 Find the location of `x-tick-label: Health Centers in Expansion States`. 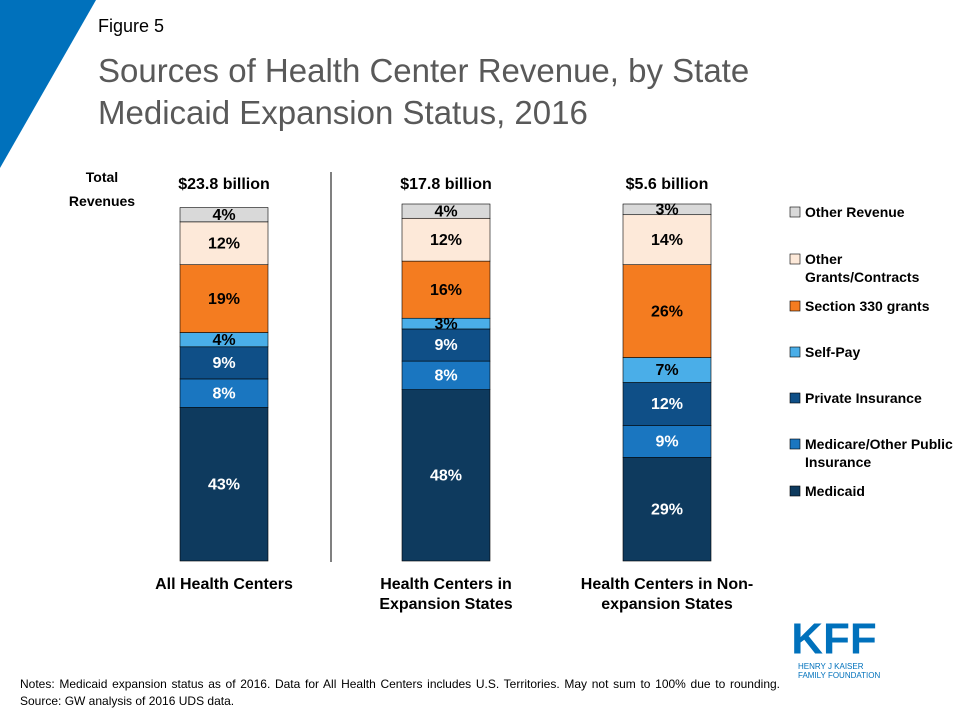

x-tick-label: Health Centers in Expansion States is located at coordinates (446, 594).